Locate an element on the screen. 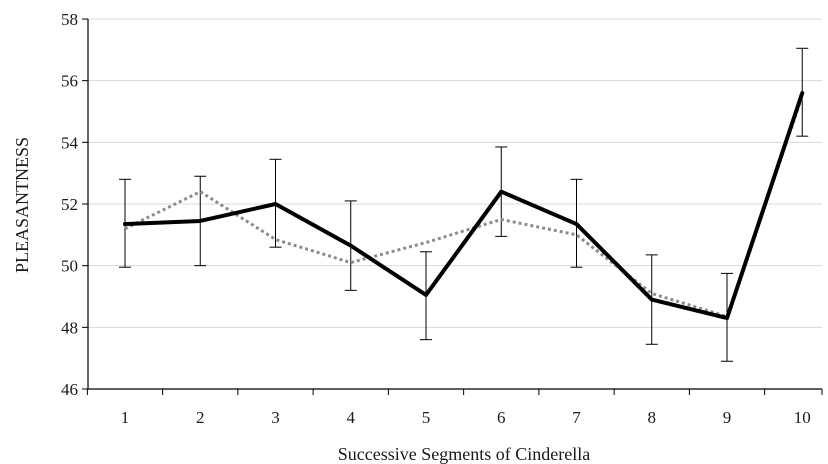  x-tick-label-2: 2 is located at coordinates (200, 417).